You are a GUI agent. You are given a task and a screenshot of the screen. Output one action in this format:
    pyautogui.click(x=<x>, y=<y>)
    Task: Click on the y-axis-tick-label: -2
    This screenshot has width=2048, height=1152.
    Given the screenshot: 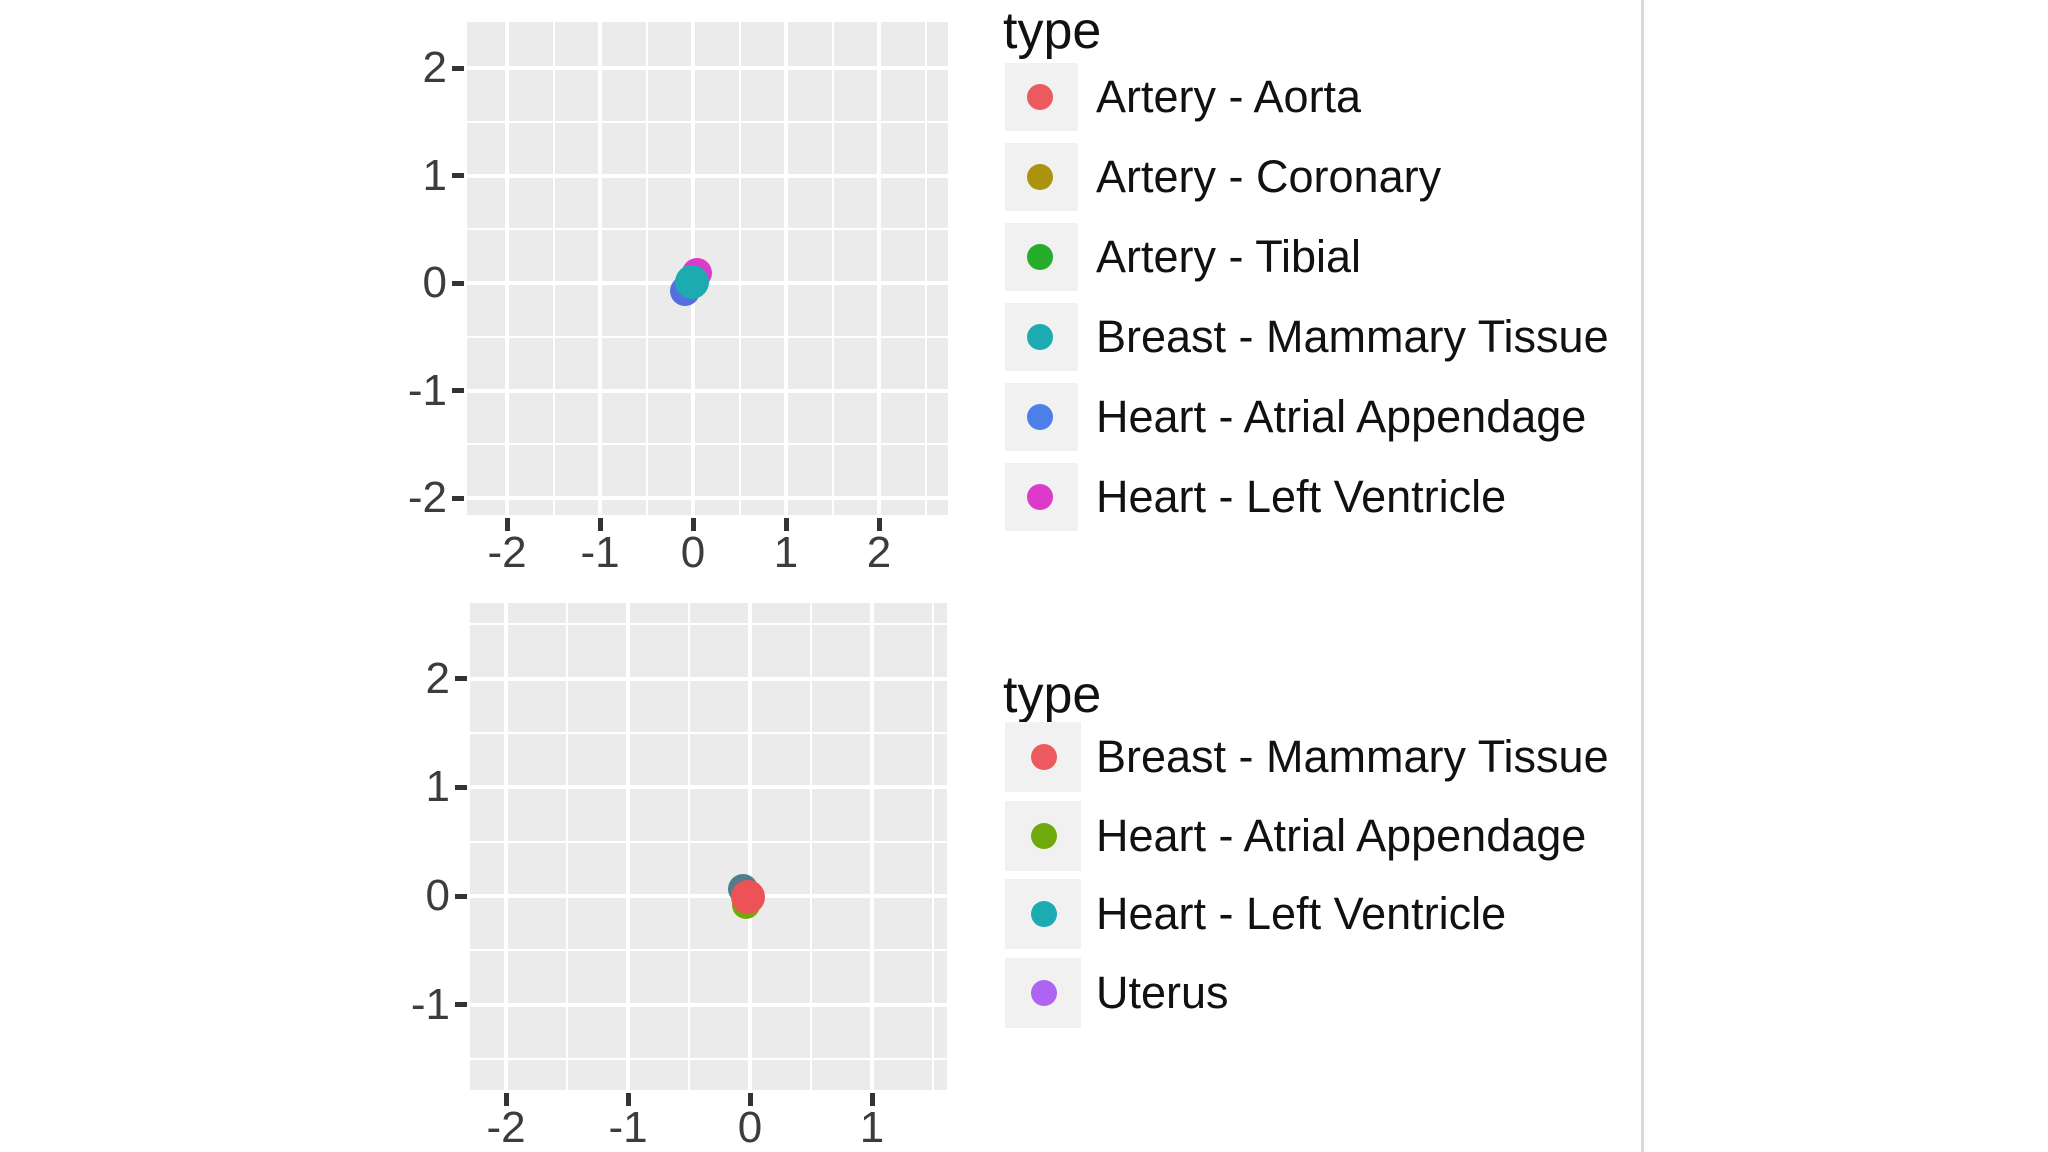 What is the action you would take?
    pyautogui.click(x=427, y=497)
    